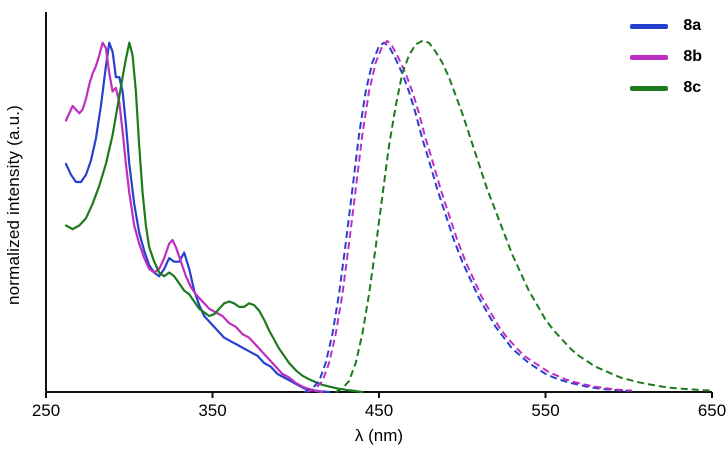  Describe the element at coordinates (692, 87) in the screenshot. I see `legend-label-8c: 8c` at that location.